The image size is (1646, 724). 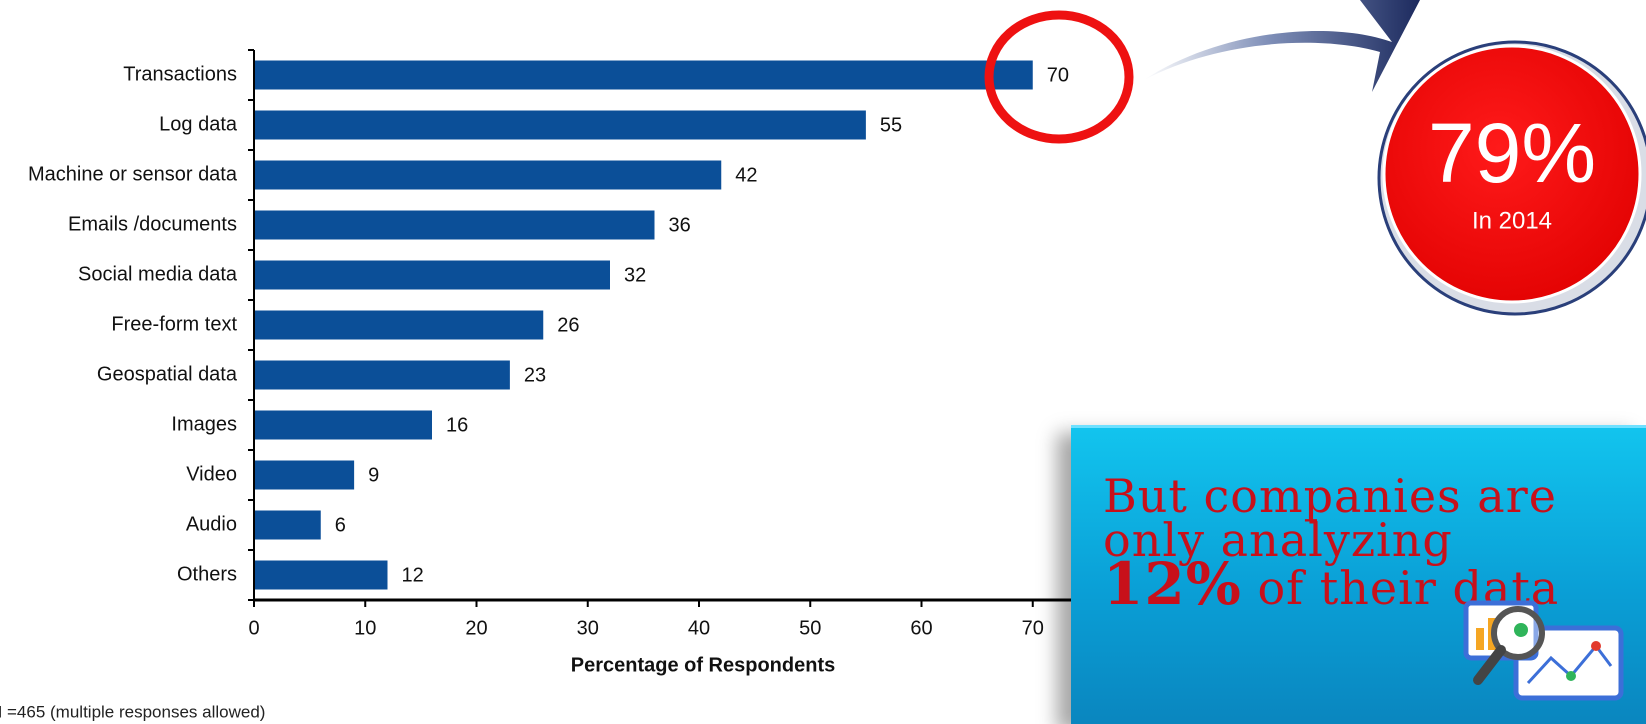 I want to click on analytics-icon, so click(x=1543, y=650).